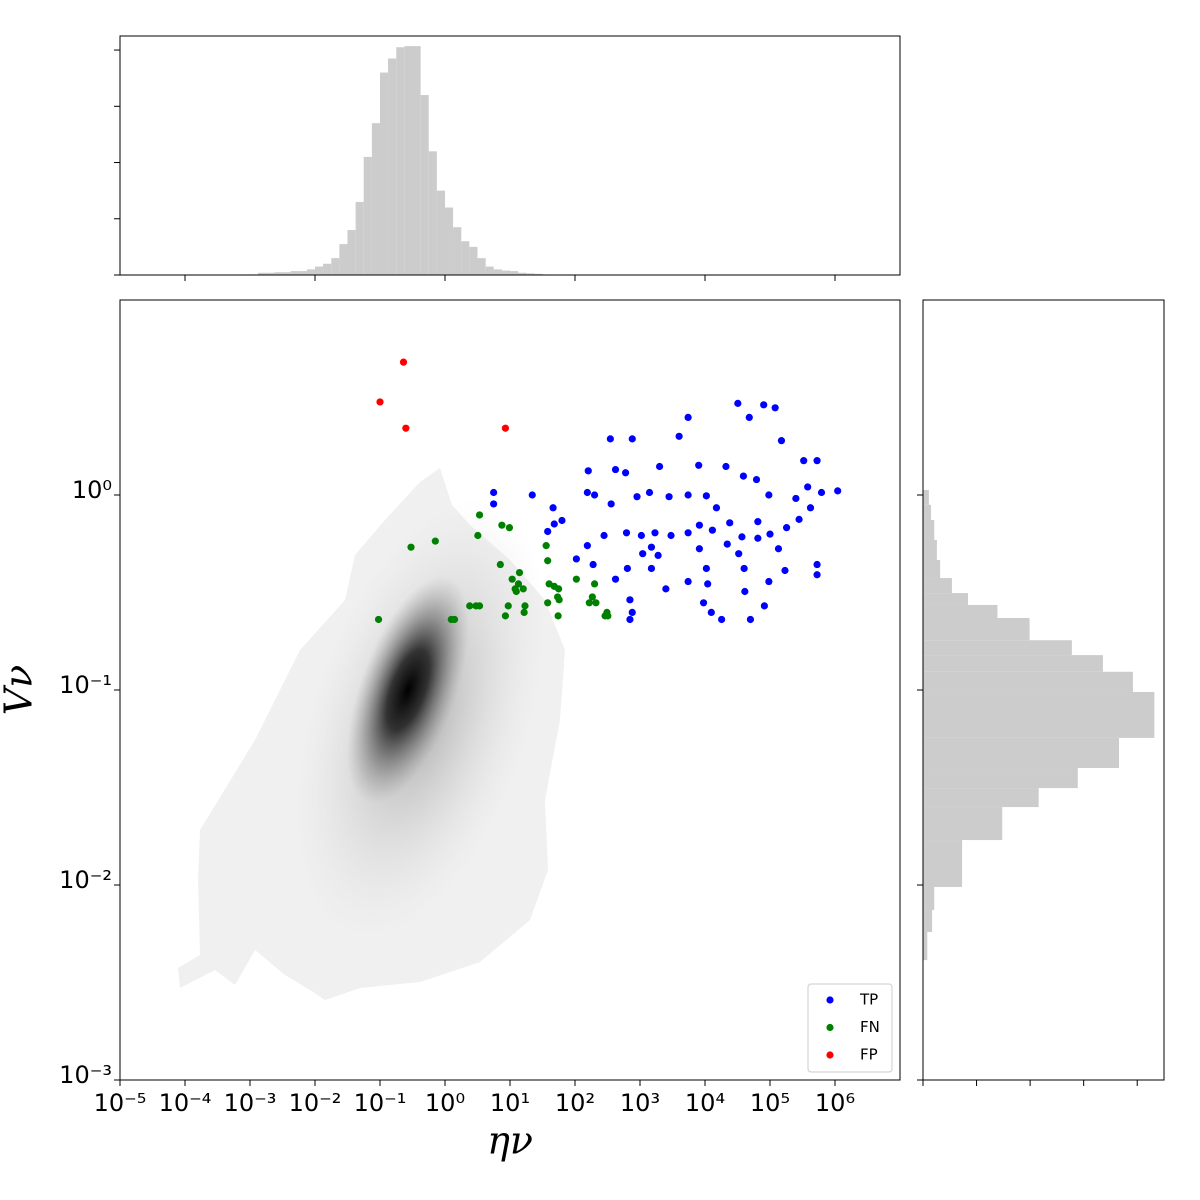  Describe the element at coordinates (250, 1103) in the screenshot. I see `x-tick-label: 10⁻³` at that location.